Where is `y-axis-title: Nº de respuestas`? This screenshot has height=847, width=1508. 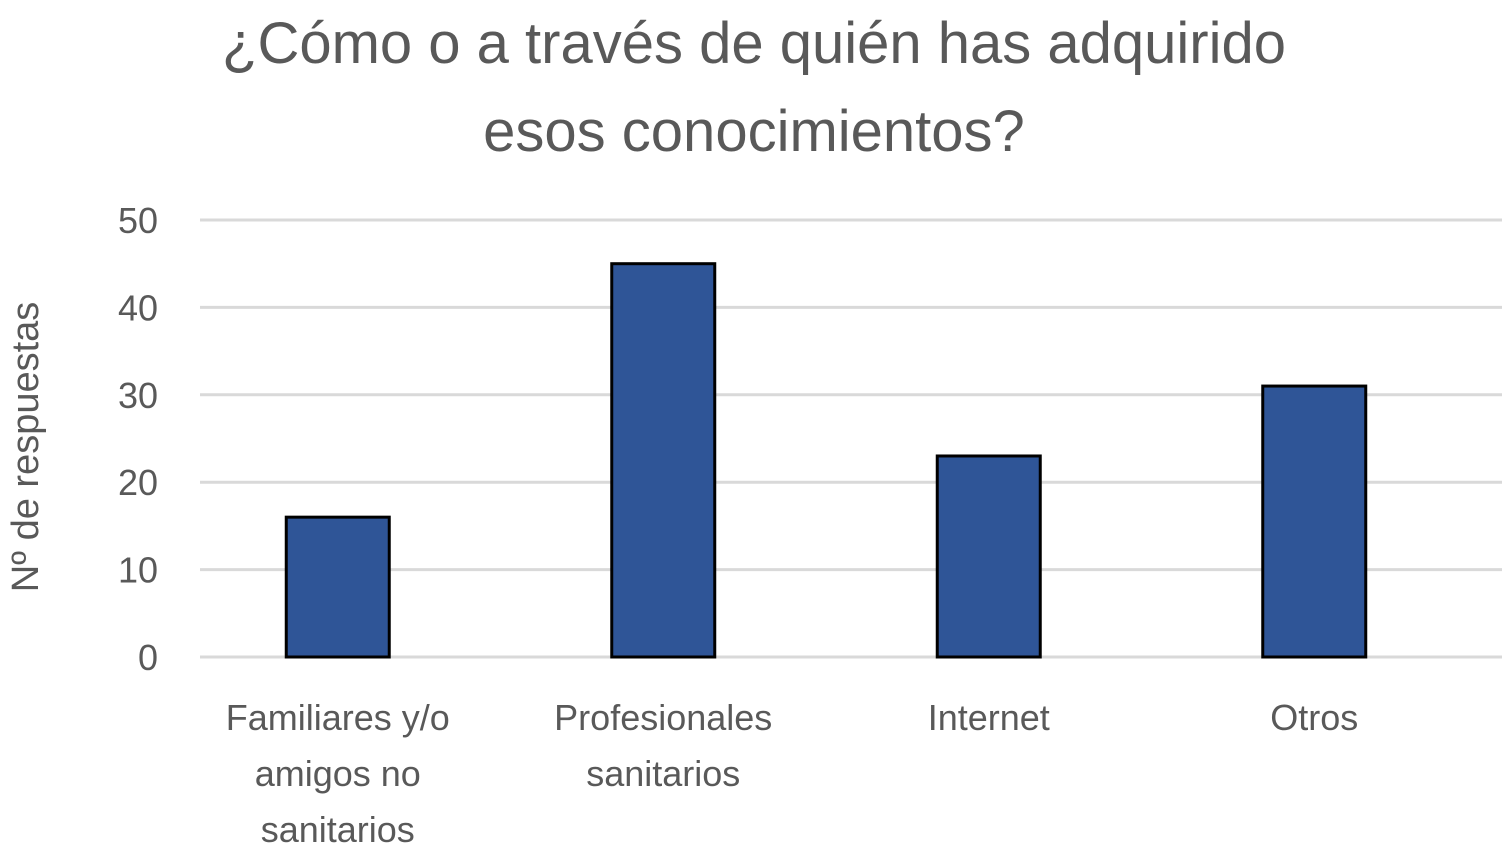
y-axis-title: Nº de respuestas is located at coordinates (26, 447).